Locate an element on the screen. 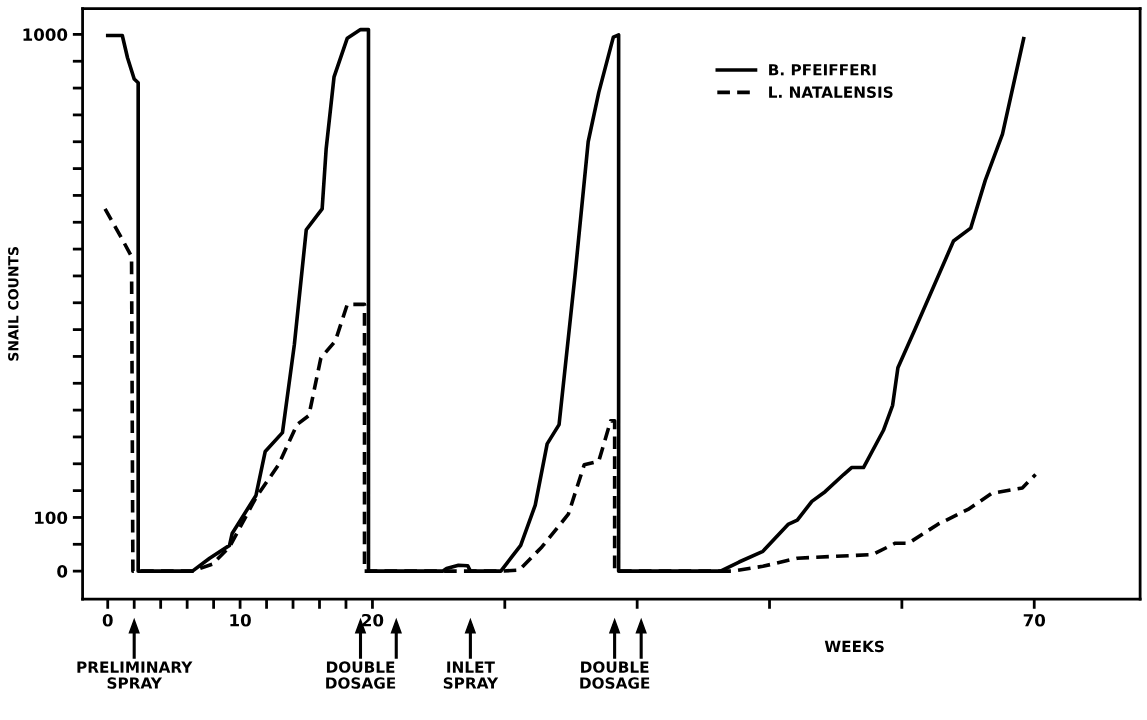 The width and height of the screenshot is (1147, 720). y-tick-label: 100 is located at coordinates (51, 518).